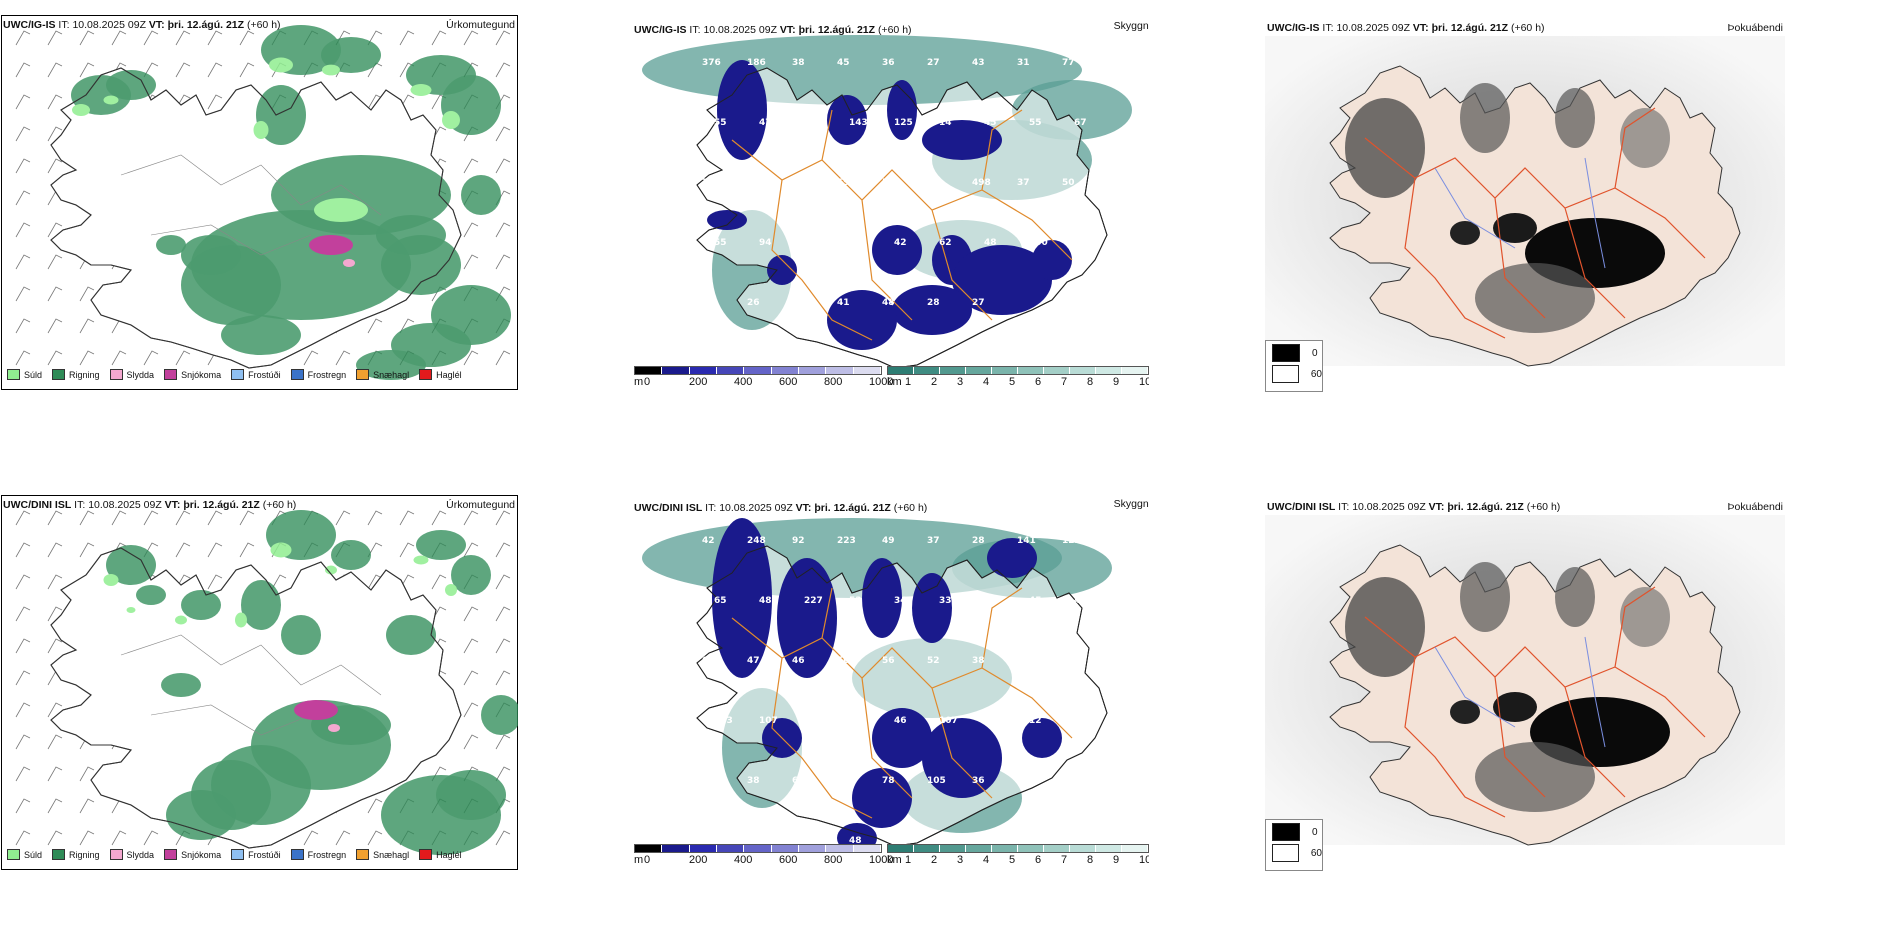 Image resolution: width=1900 pixels, height=950 pixels. What do you see at coordinates (451, 120) in the screenshot?
I see `drizzle-area` at bounding box center [451, 120].